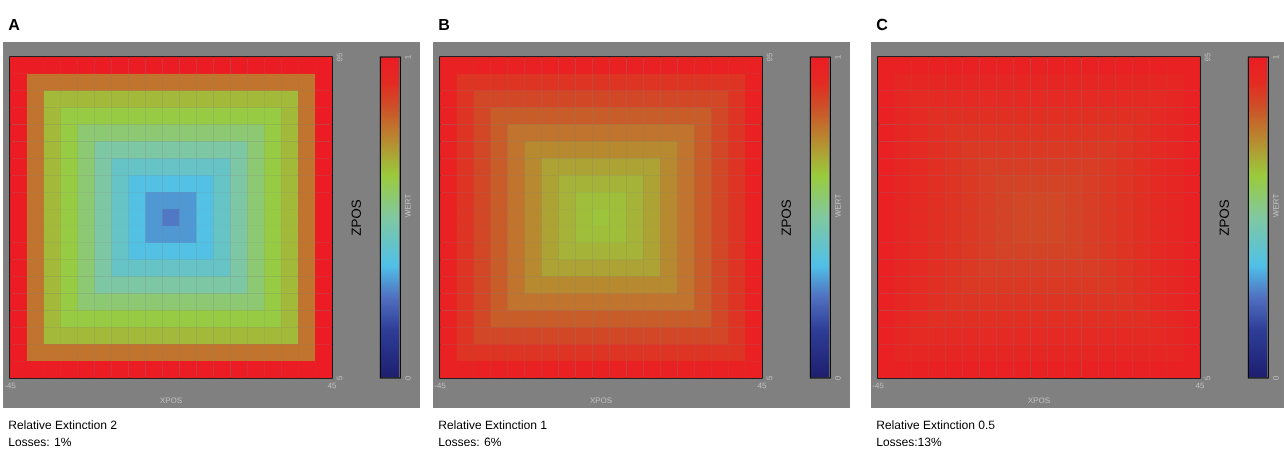 This screenshot has height=452, width=1284. I want to click on text: Losses: 1%, so click(40, 442).